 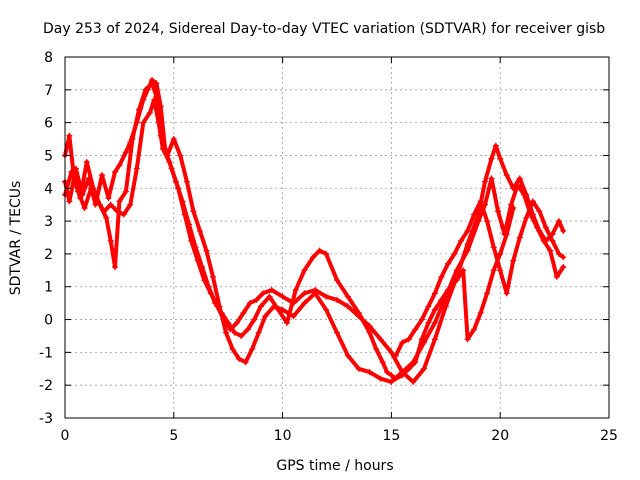 What do you see at coordinates (391, 436) in the screenshot?
I see `x-tick-label: 15` at bounding box center [391, 436].